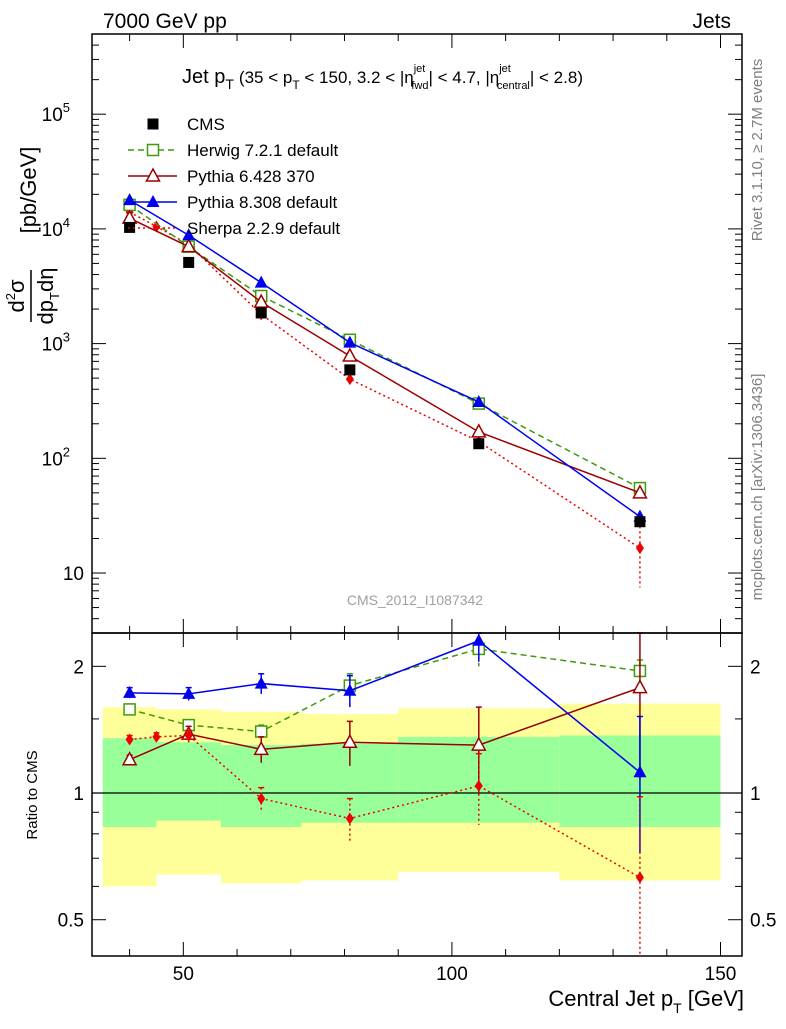  Describe the element at coordinates (721, 974) in the screenshot. I see `x-tick-label-2: 150` at that location.